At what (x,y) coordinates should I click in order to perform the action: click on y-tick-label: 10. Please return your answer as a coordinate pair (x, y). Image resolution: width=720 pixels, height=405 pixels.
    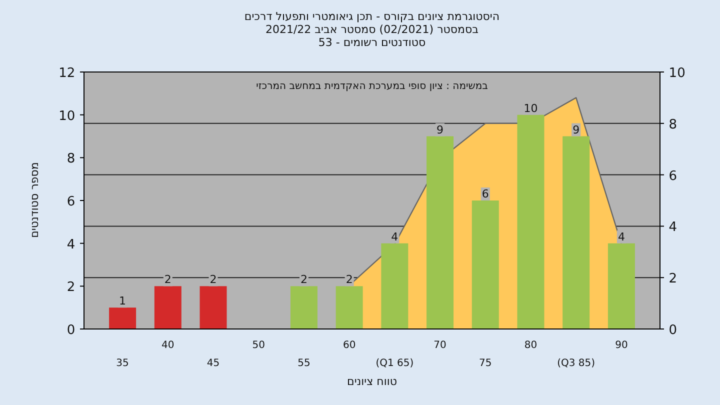
    Looking at the image, I should click on (67, 116).